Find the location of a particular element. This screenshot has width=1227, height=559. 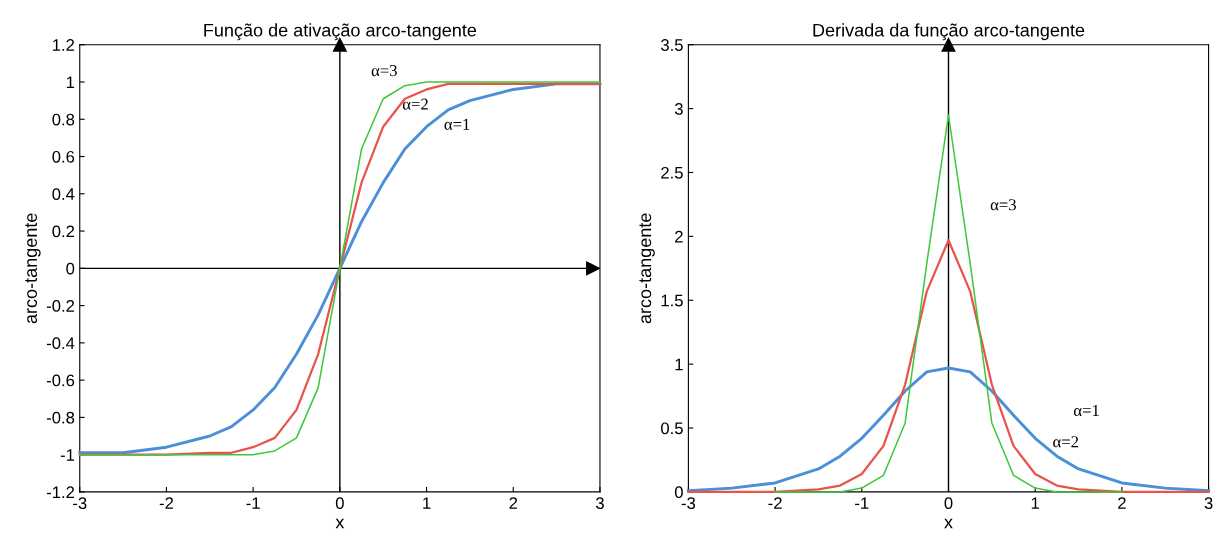

y-tick-label: 3.5 is located at coordinates (672, 45).